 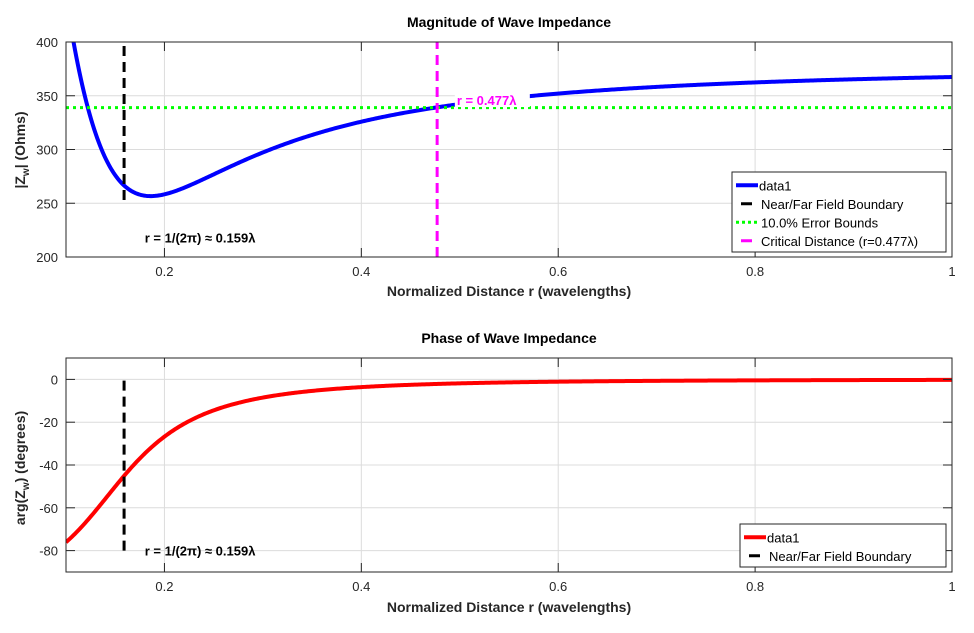 I want to click on magnitude-legend-item: 10.0% Error Bounds, so click(x=807, y=222).